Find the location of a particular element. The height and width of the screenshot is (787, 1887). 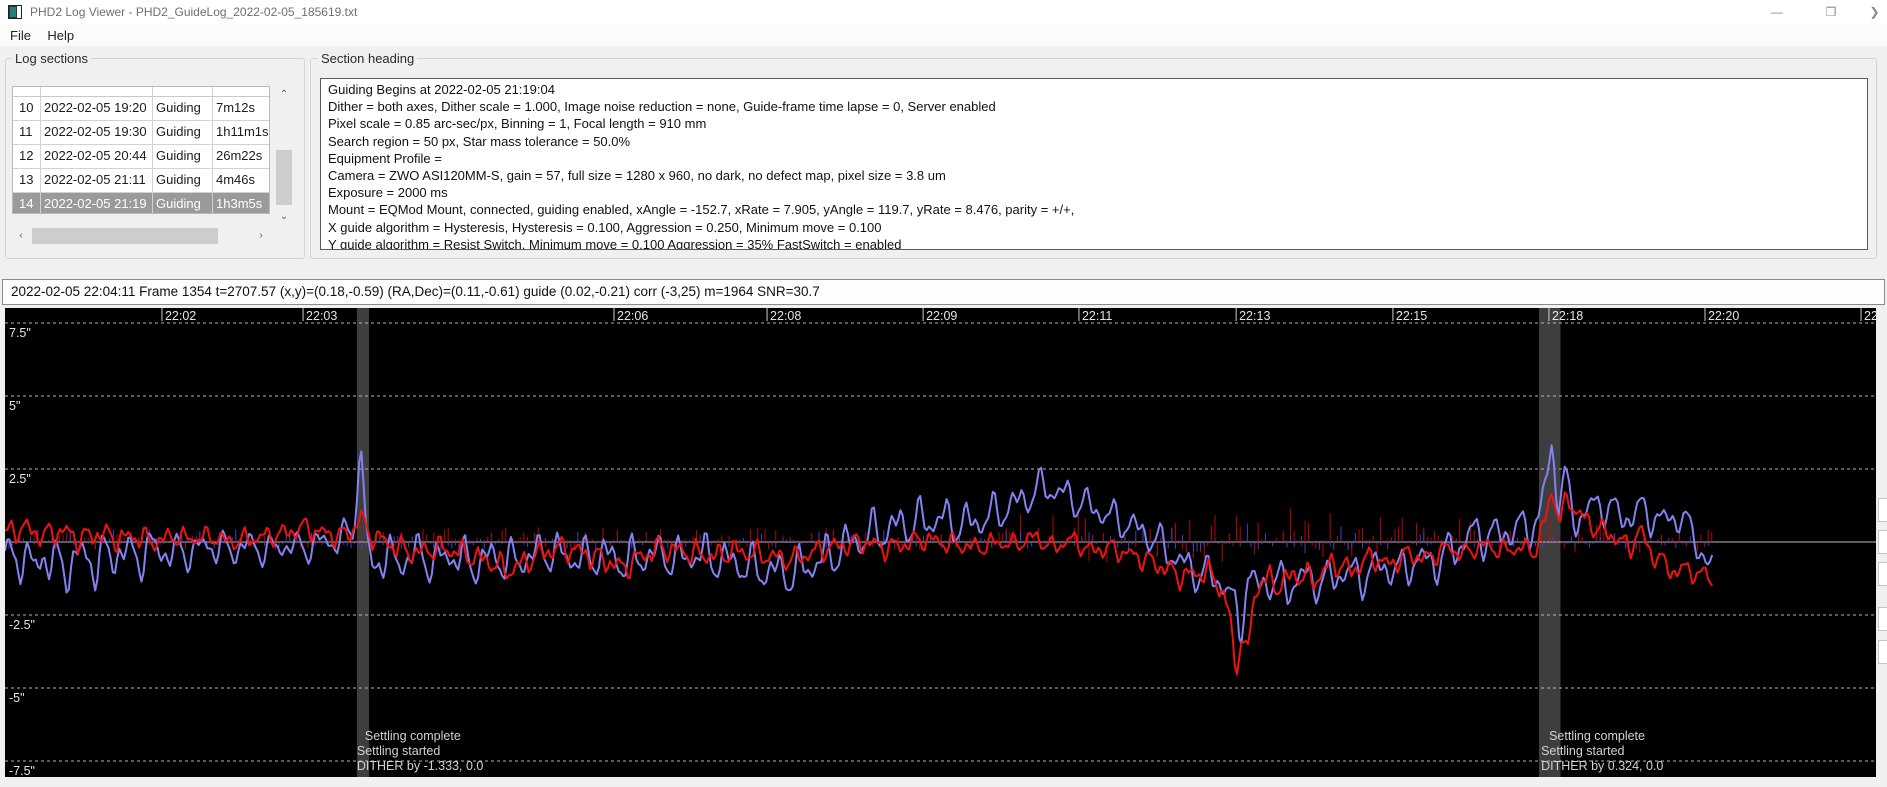

log-section-row: 12 2022-02-05 20:44 Guiding 26m22s is located at coordinates (141, 157).